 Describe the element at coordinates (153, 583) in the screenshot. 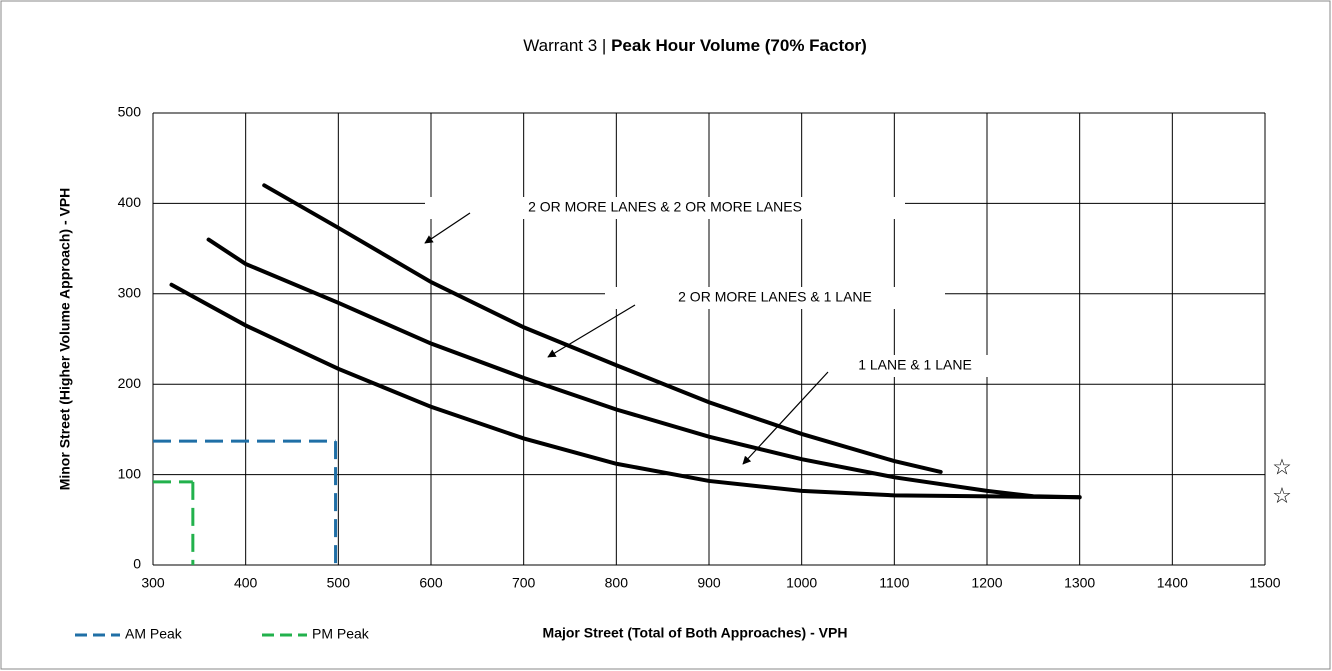

I see `x-tick-label: 300` at that location.